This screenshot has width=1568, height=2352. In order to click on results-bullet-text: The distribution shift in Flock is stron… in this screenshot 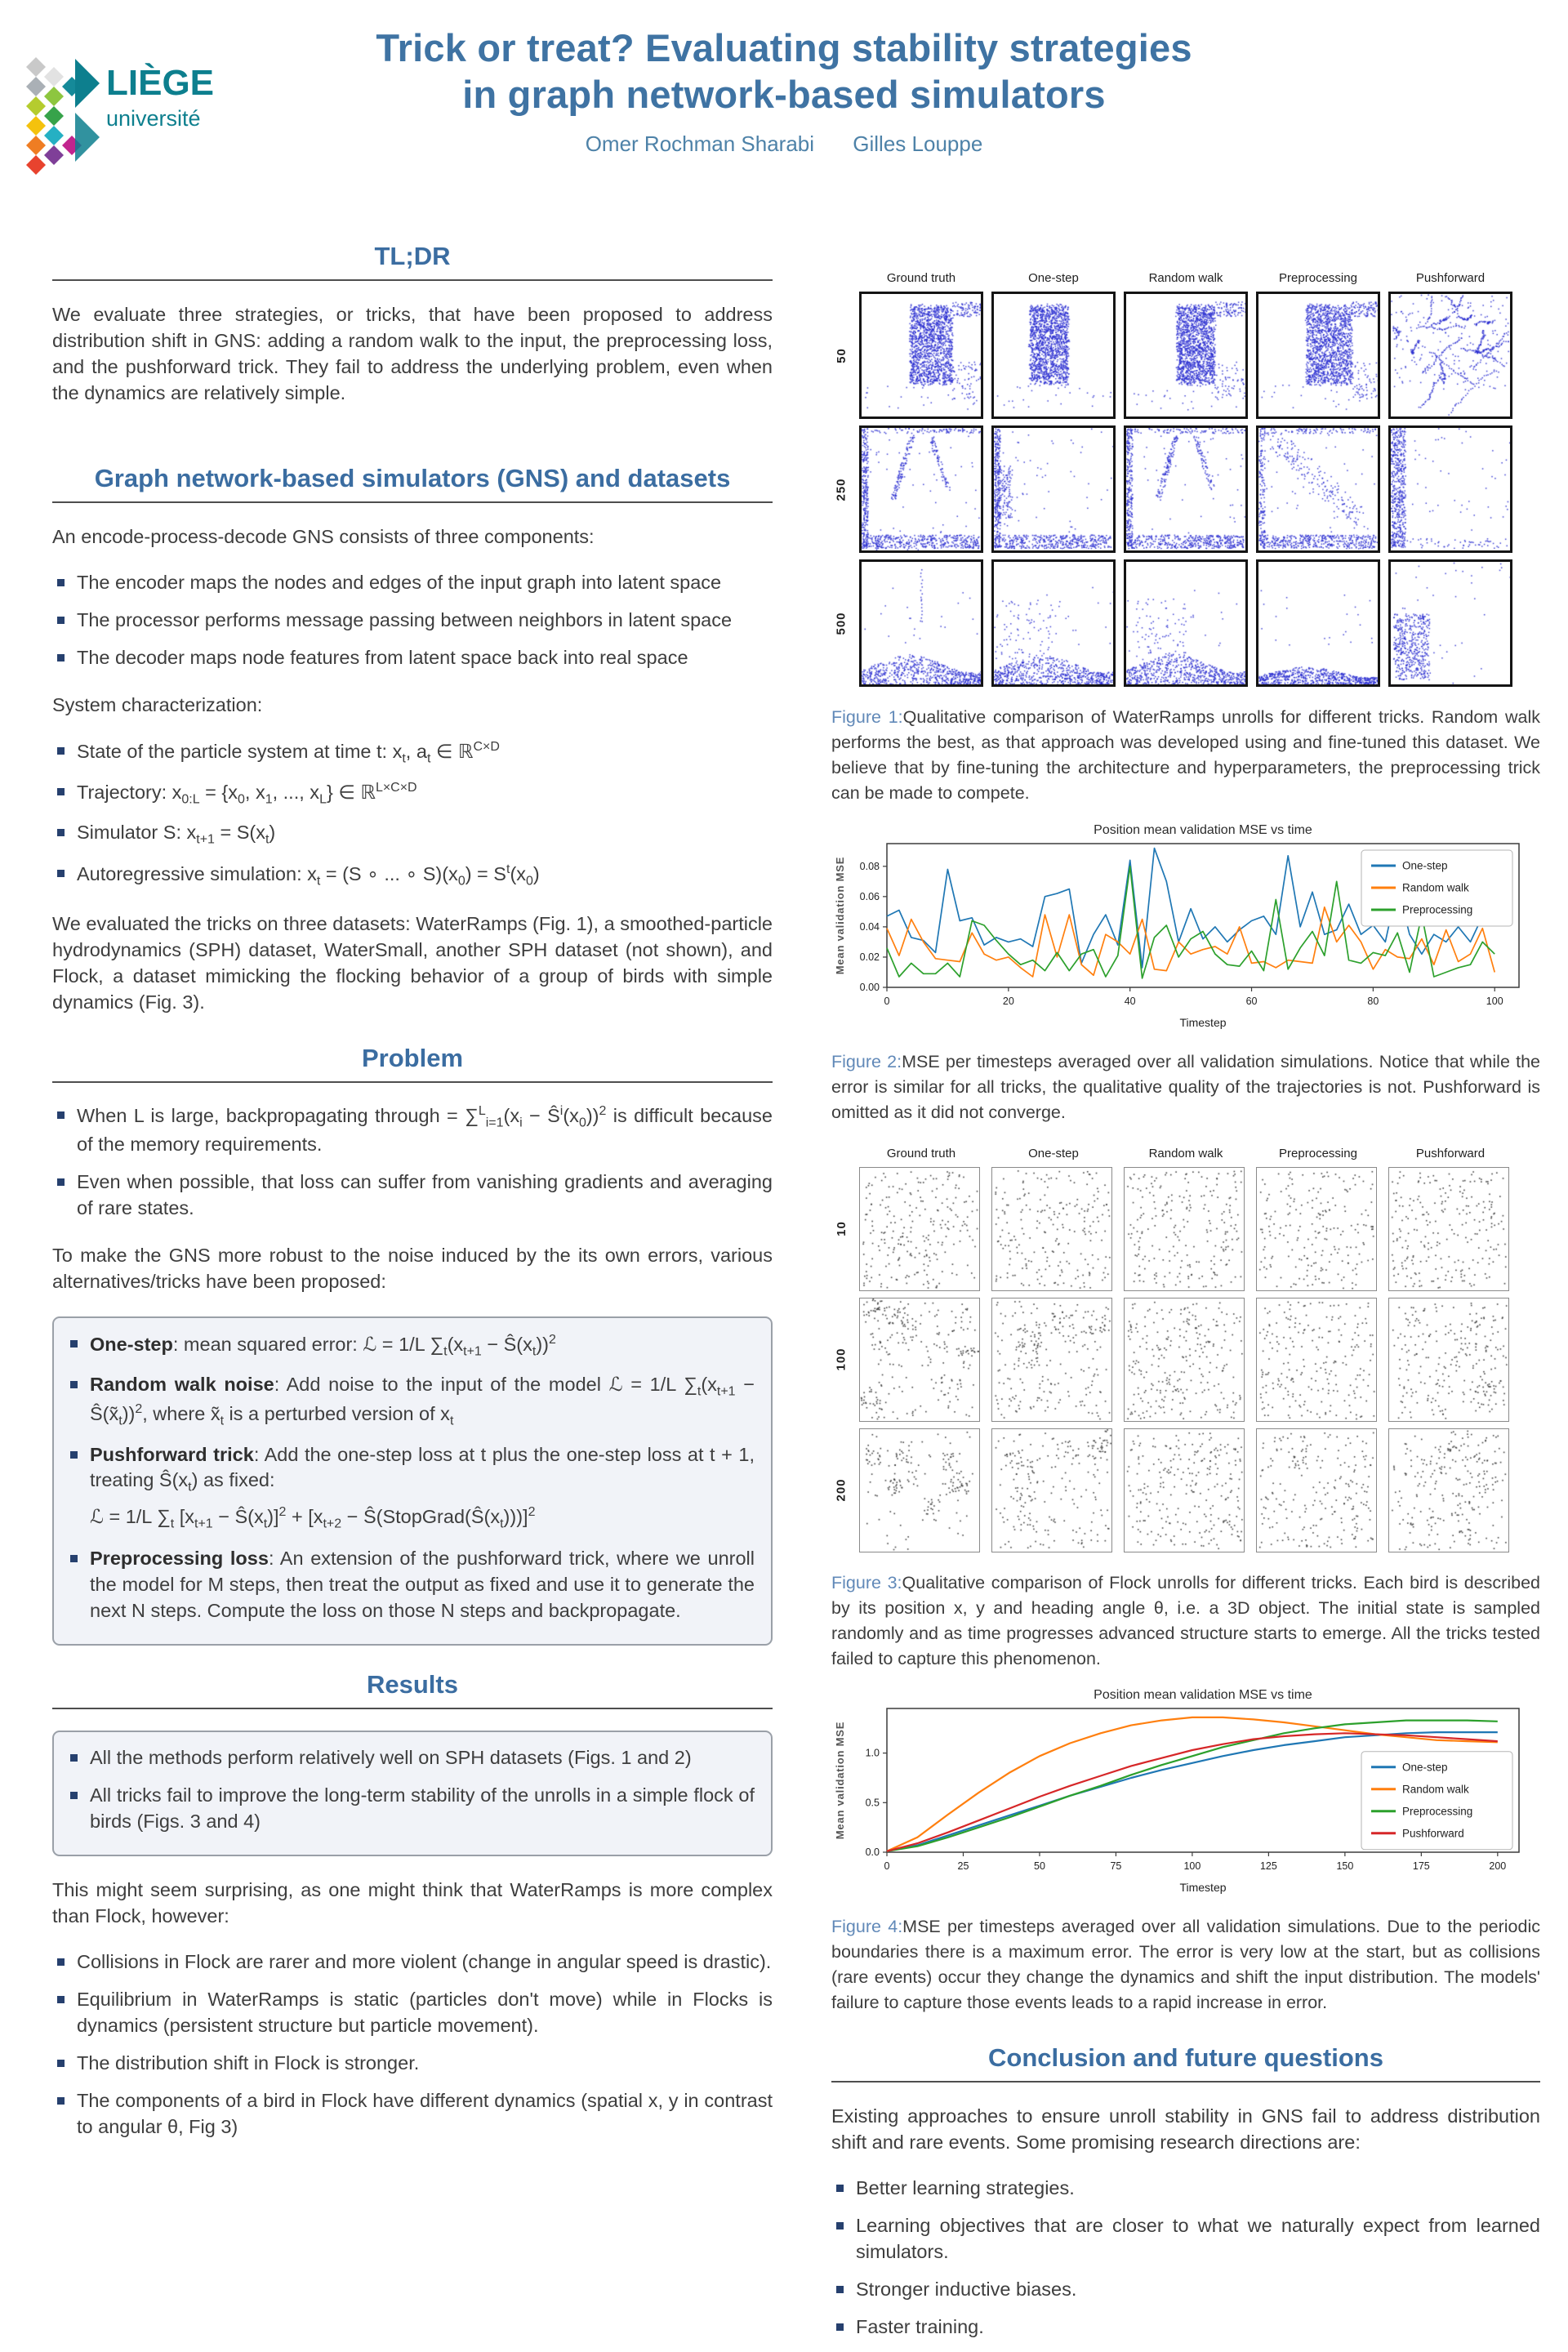, I will do `click(248, 2062)`.